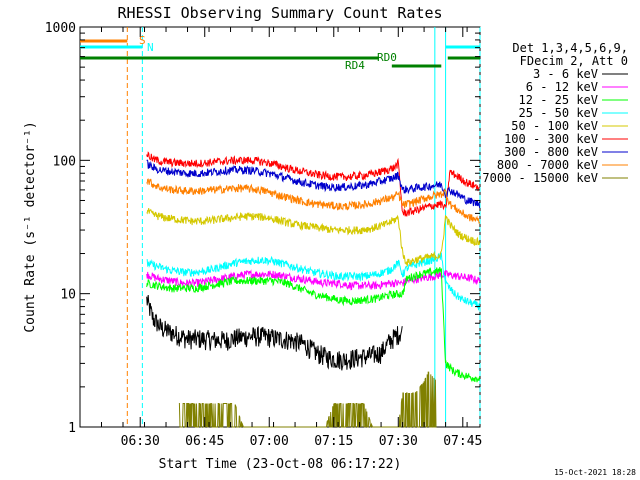  I want to click on x-tick-label: 07:30, so click(398, 441).